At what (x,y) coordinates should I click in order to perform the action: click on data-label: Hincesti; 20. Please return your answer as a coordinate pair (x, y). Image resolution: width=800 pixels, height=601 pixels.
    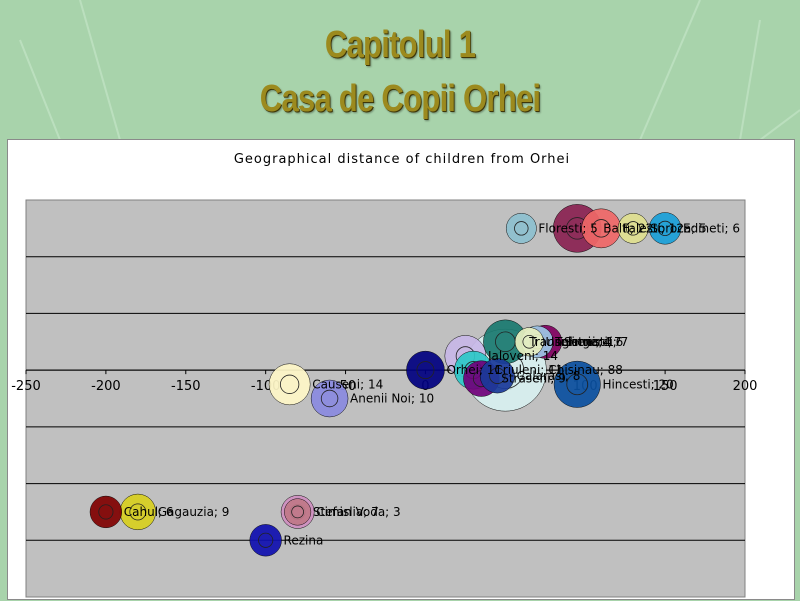
    Looking at the image, I should click on (637, 384).